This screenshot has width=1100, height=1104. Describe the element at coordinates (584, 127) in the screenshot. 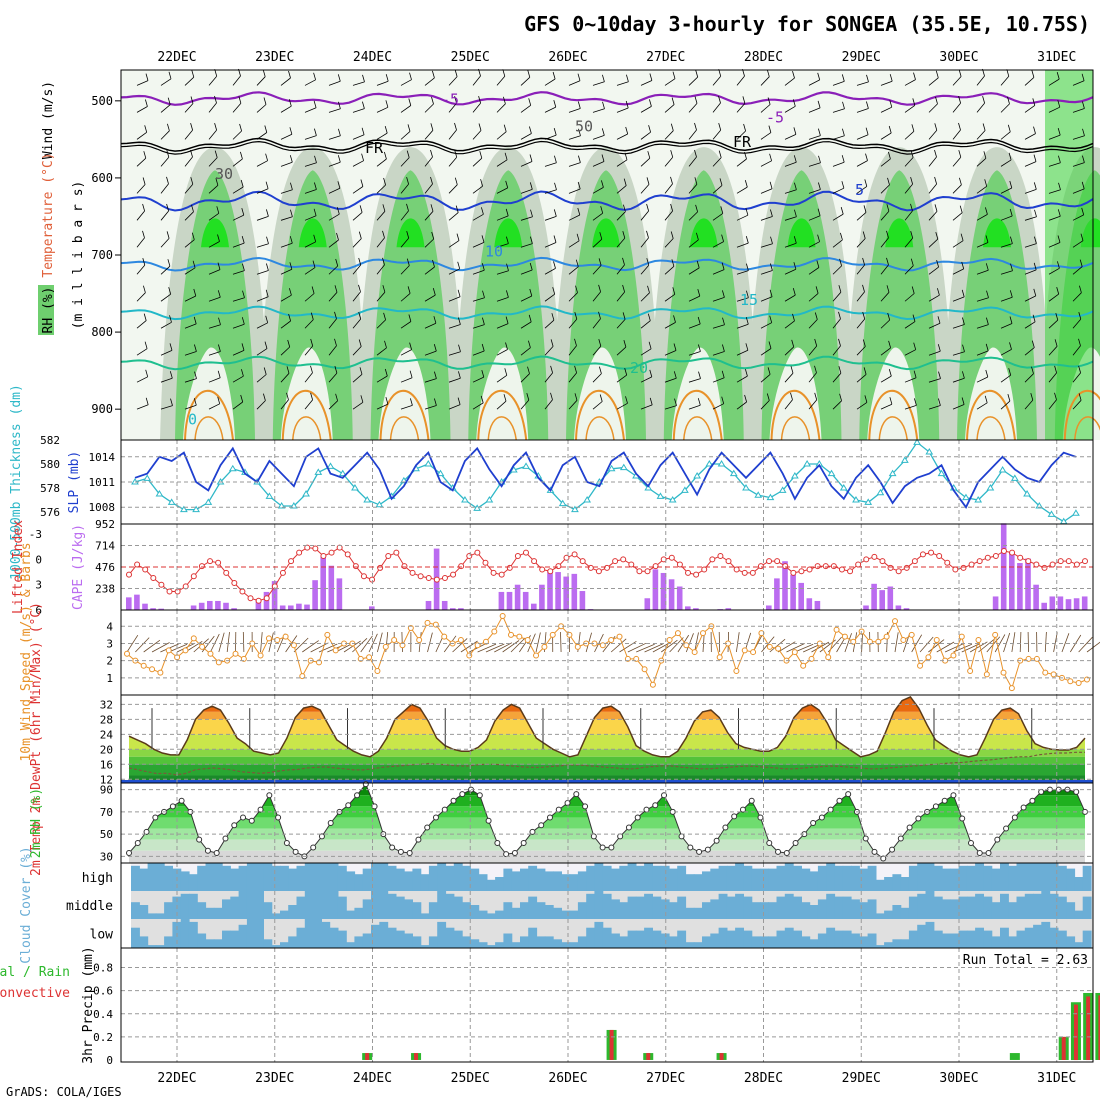

I see `contour-label: 50` at that location.